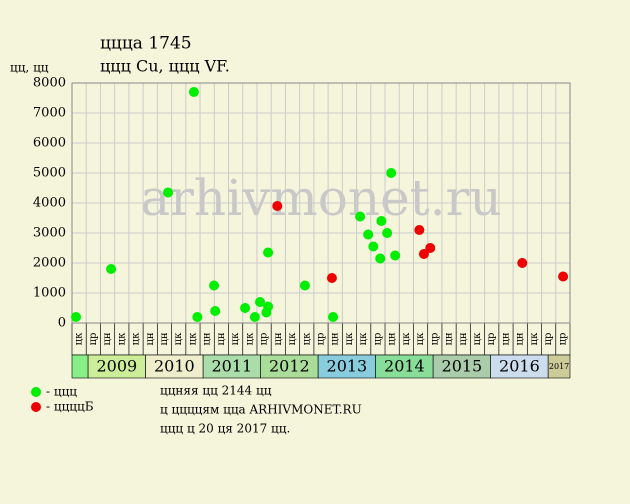  I want to click on watermark: arhivmonet.ru, so click(321, 198).